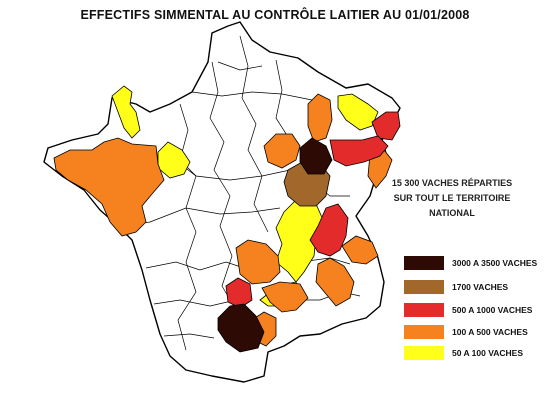 This screenshot has width=550, height=413. What do you see at coordinates (358, 112) in the screenshot?
I see `region-50-100-alsace` at bounding box center [358, 112].